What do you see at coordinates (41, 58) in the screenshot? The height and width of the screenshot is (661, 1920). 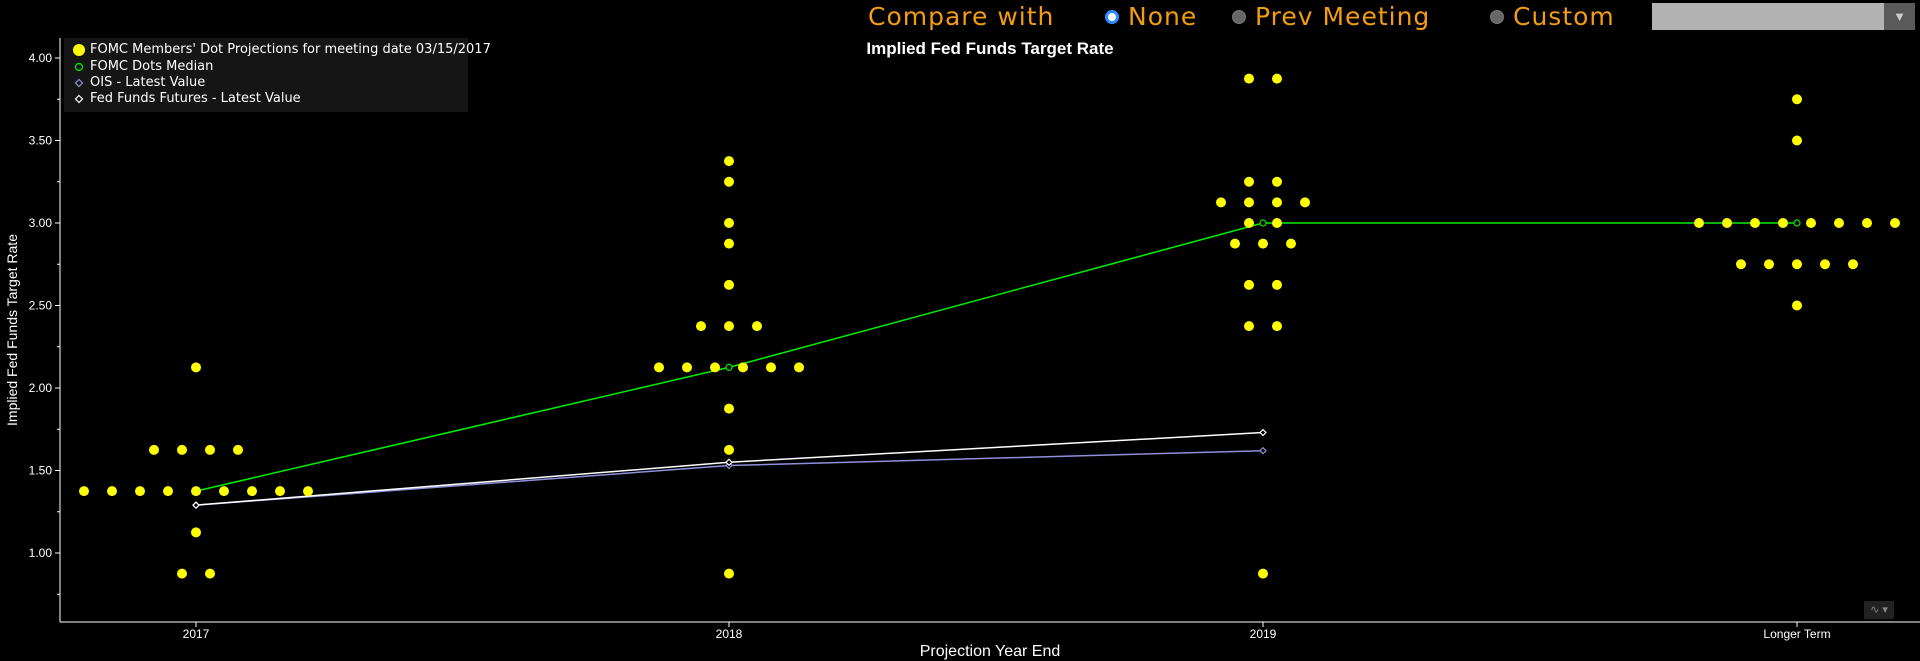 I see `y-tick-label: 4.00` at bounding box center [41, 58].